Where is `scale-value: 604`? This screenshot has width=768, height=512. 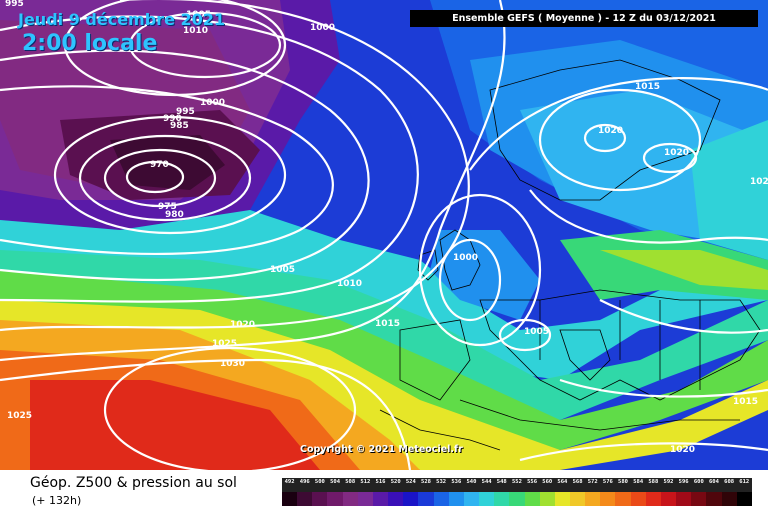
scale-value: 604 is located at coordinates (713, 482).